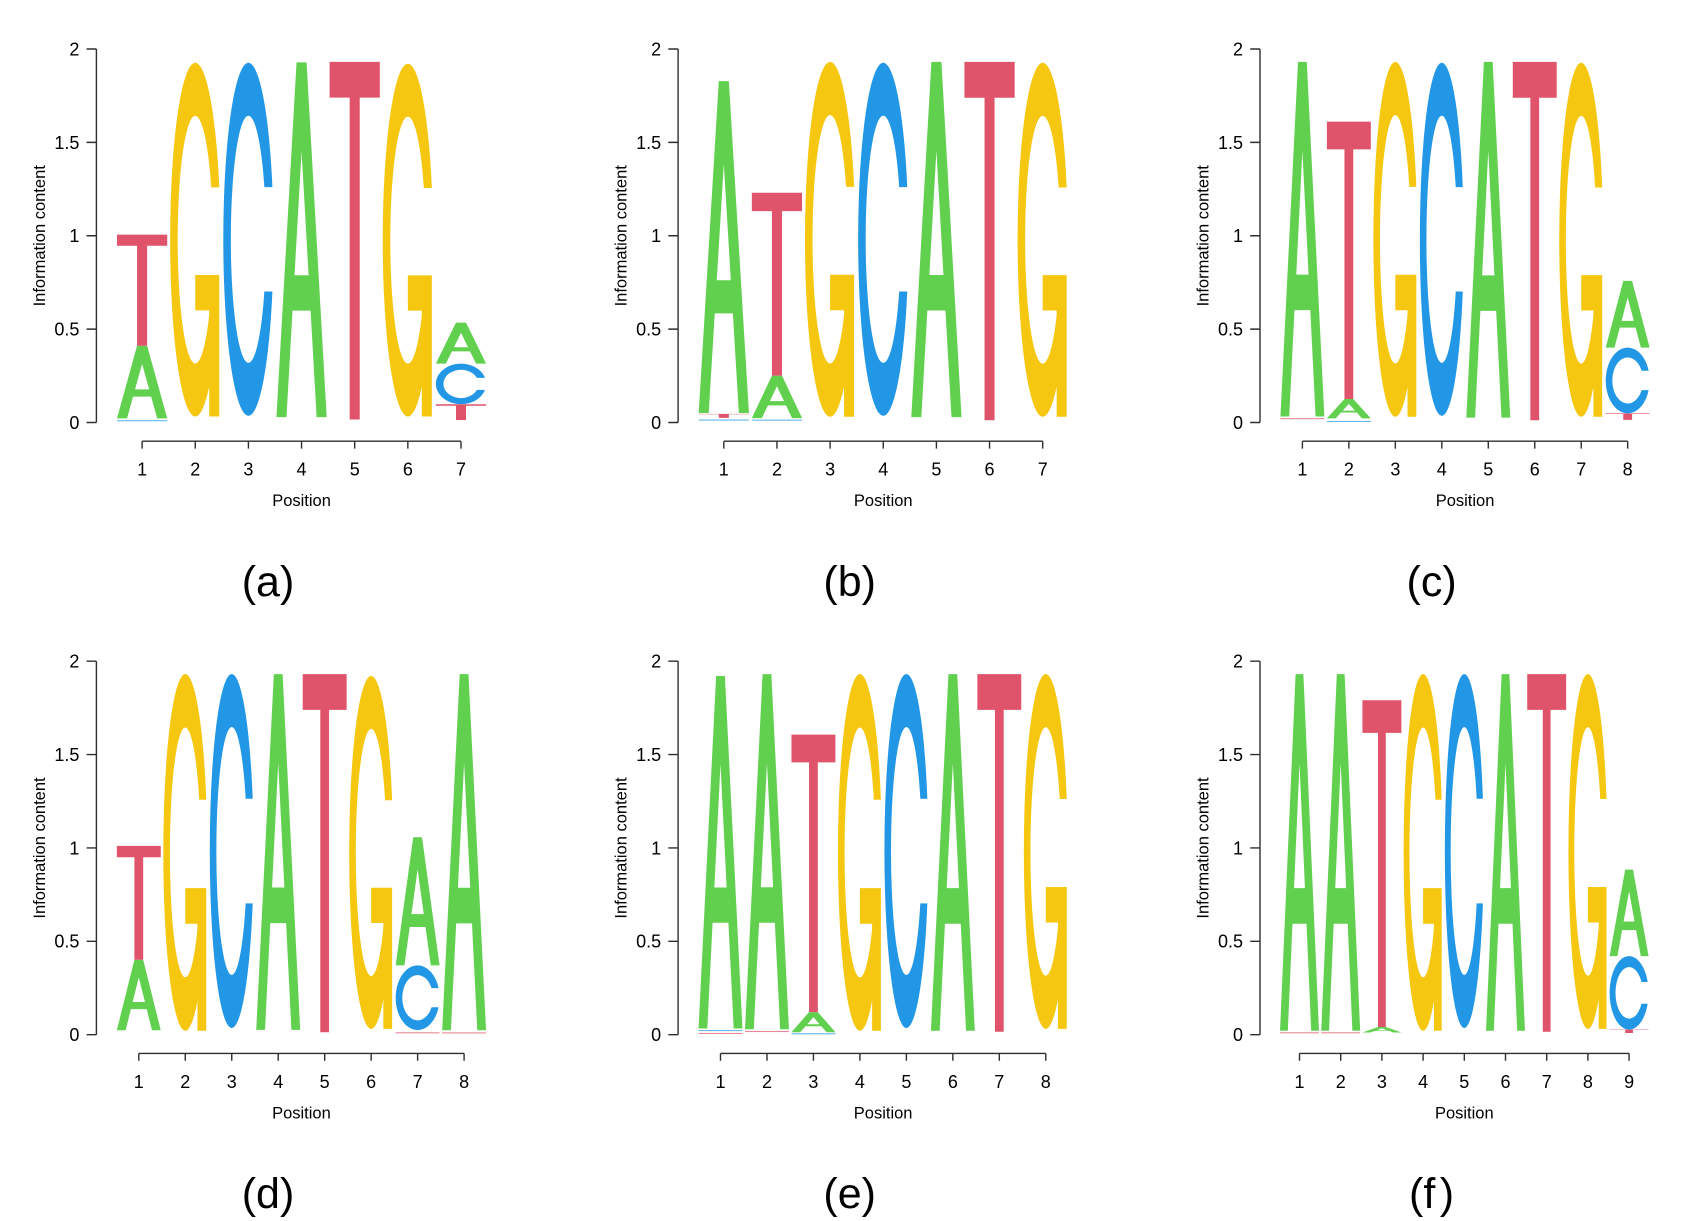 This screenshot has height=1221, width=1701. I want to click on svg-text: (b), so click(849, 582).